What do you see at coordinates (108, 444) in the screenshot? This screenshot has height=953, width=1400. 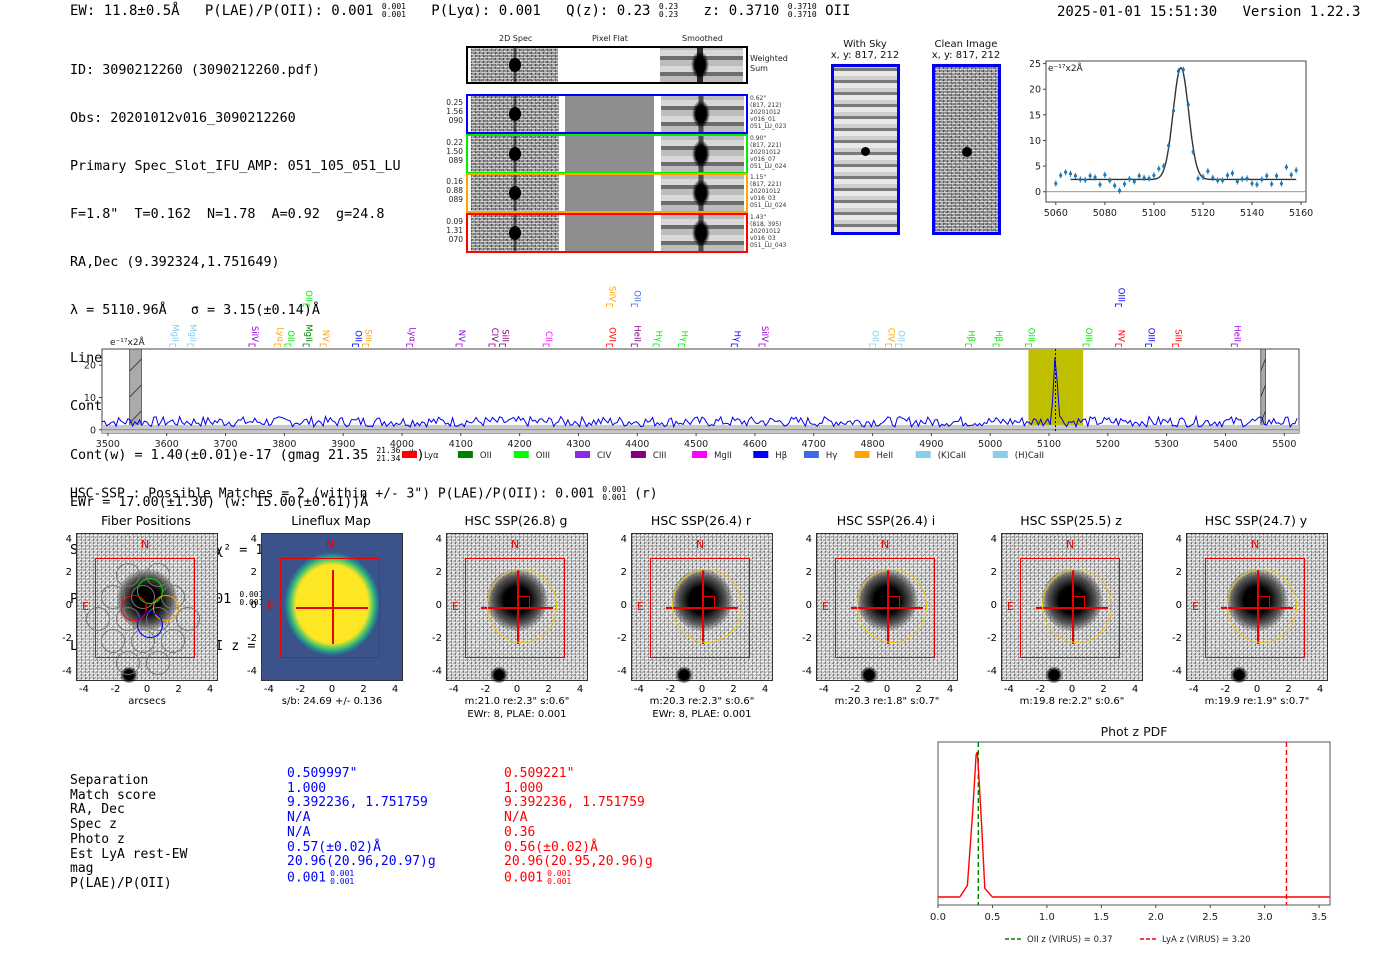 I see `x-tick-label: 3500` at bounding box center [108, 444].